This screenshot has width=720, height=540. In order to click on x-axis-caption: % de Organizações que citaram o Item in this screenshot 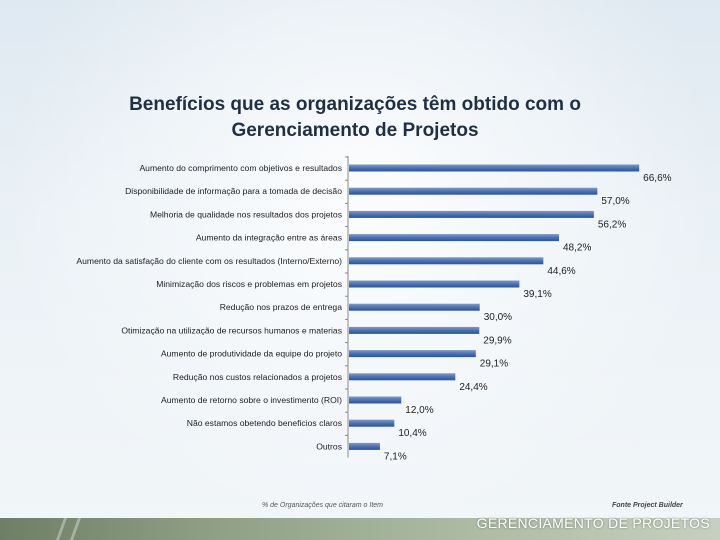, I will do `click(323, 505)`.